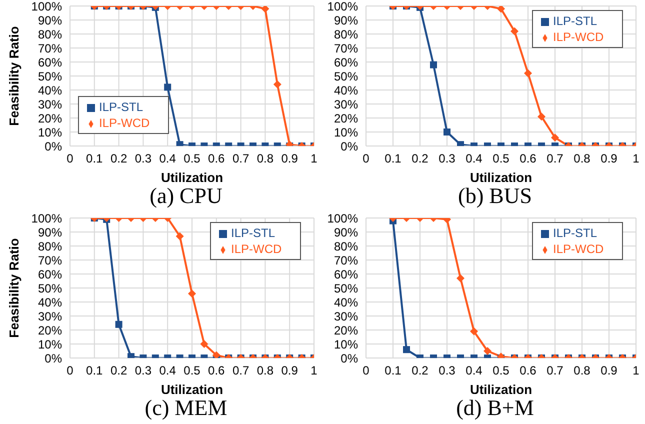  Describe the element at coordinates (186, 408) in the screenshot. I see `text: (c) MEM` at that location.